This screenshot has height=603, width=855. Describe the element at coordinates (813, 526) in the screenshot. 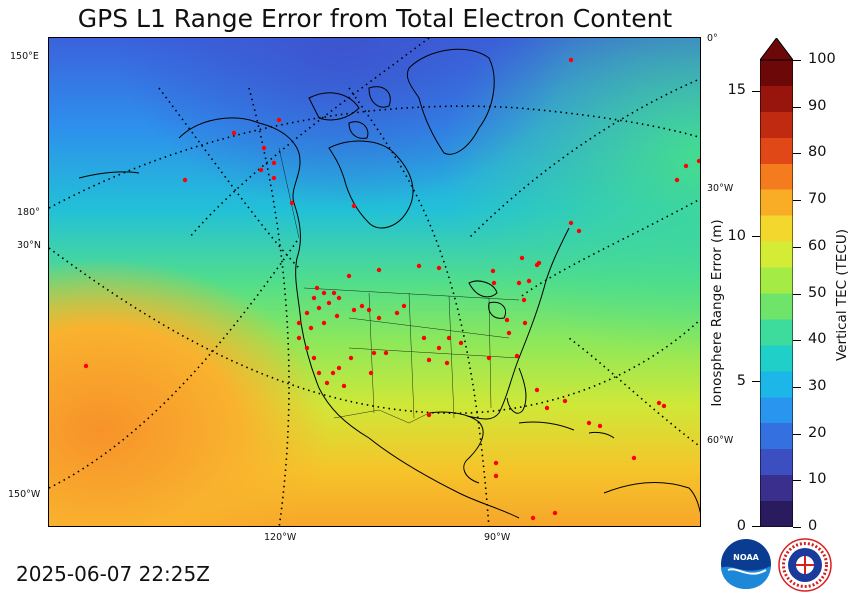

I see `colorbar-right-tick-0: 0` at that location.